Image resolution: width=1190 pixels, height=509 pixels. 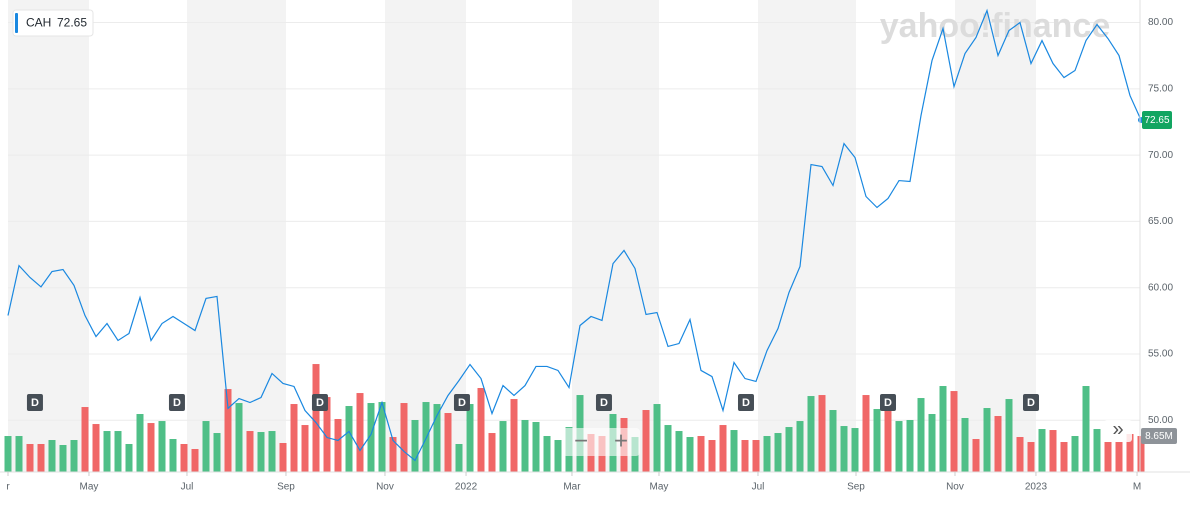 What do you see at coordinates (1159, 436) in the screenshot?
I see `volume-tag-bg` at bounding box center [1159, 436].